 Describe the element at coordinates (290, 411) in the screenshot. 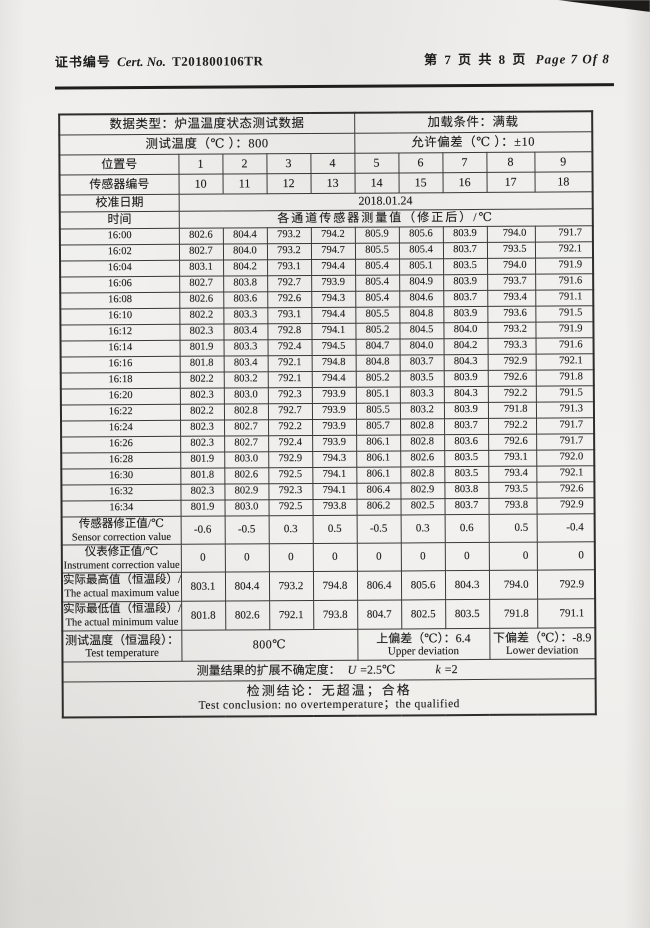

I see `reading-value-cell: 792.7` at that location.